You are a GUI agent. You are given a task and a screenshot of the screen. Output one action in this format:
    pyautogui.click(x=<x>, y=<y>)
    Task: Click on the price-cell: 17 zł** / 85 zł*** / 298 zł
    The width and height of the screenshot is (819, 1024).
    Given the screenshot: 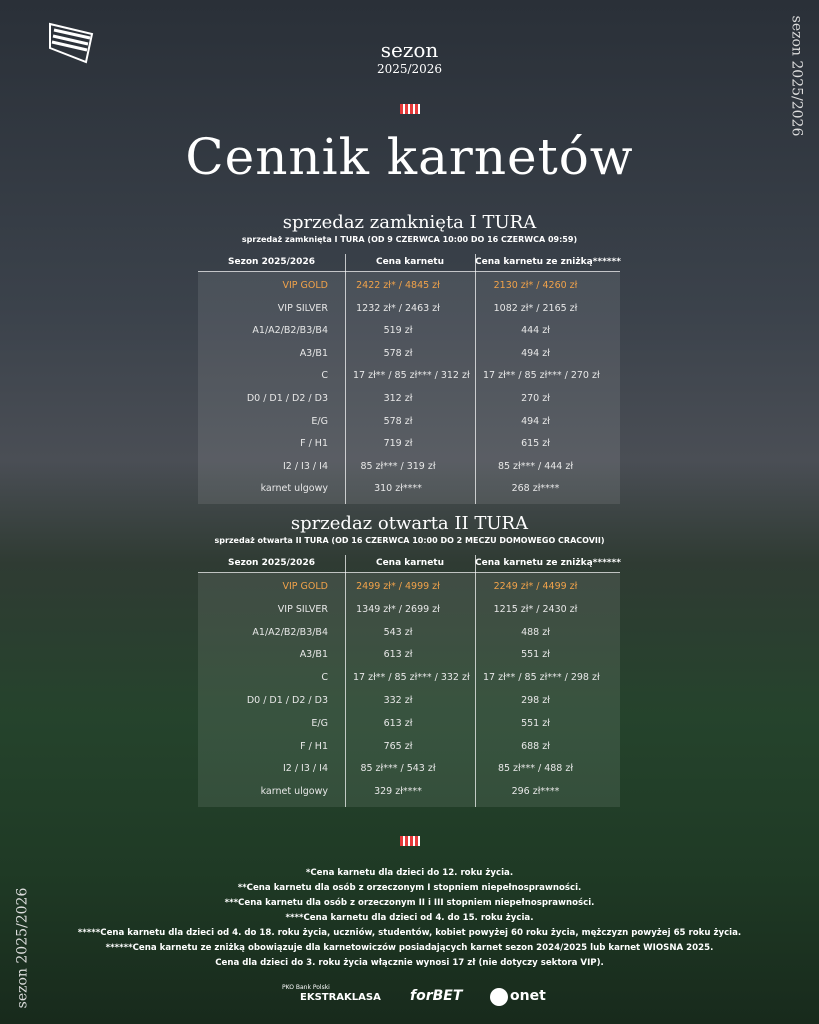 What is the action you would take?
    pyautogui.click(x=541, y=678)
    